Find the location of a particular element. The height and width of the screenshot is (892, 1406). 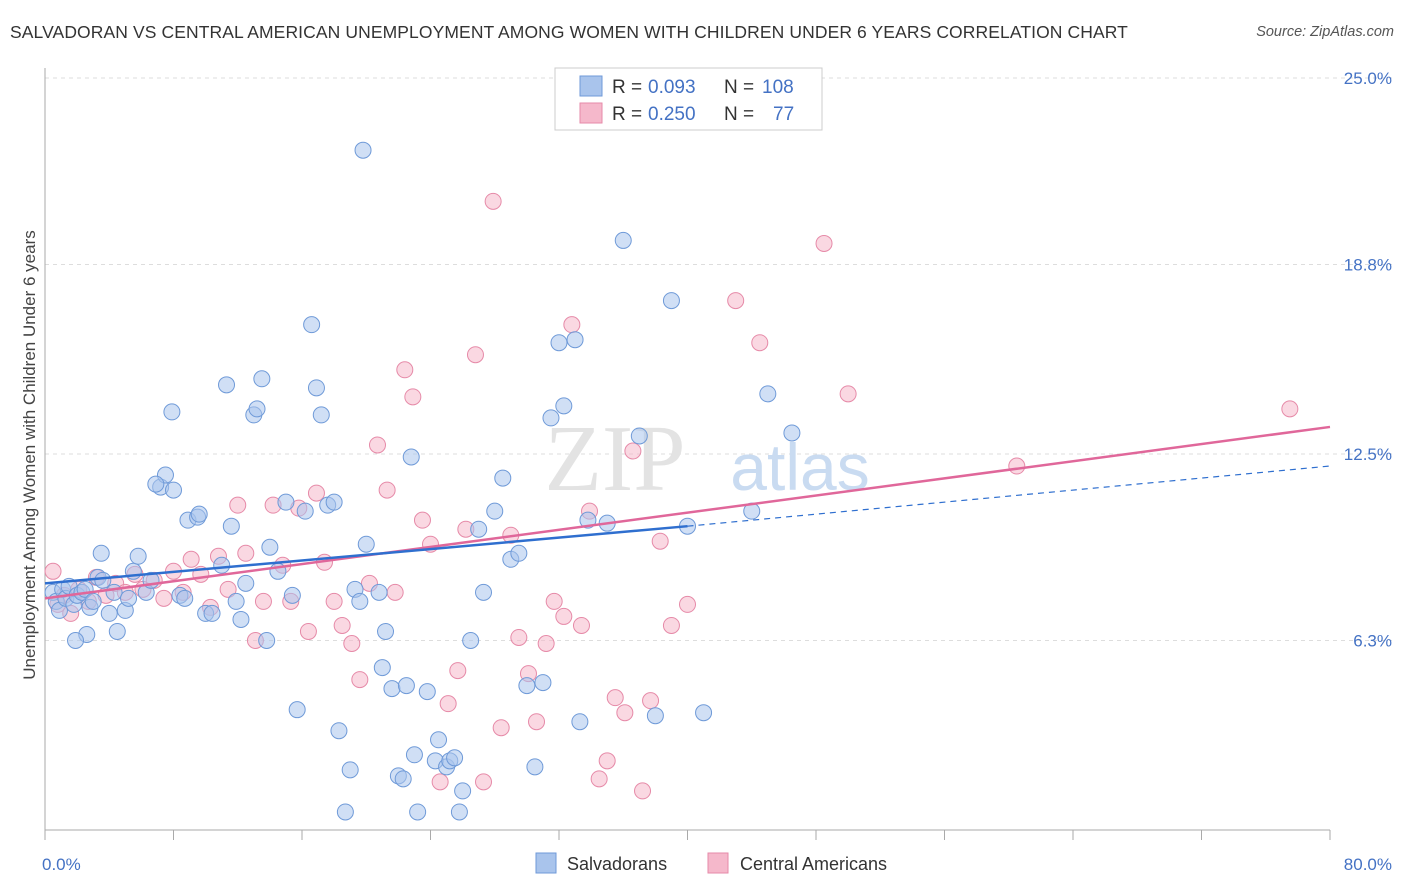

legend-swatch-central-americans is located at coordinates (591, 113).